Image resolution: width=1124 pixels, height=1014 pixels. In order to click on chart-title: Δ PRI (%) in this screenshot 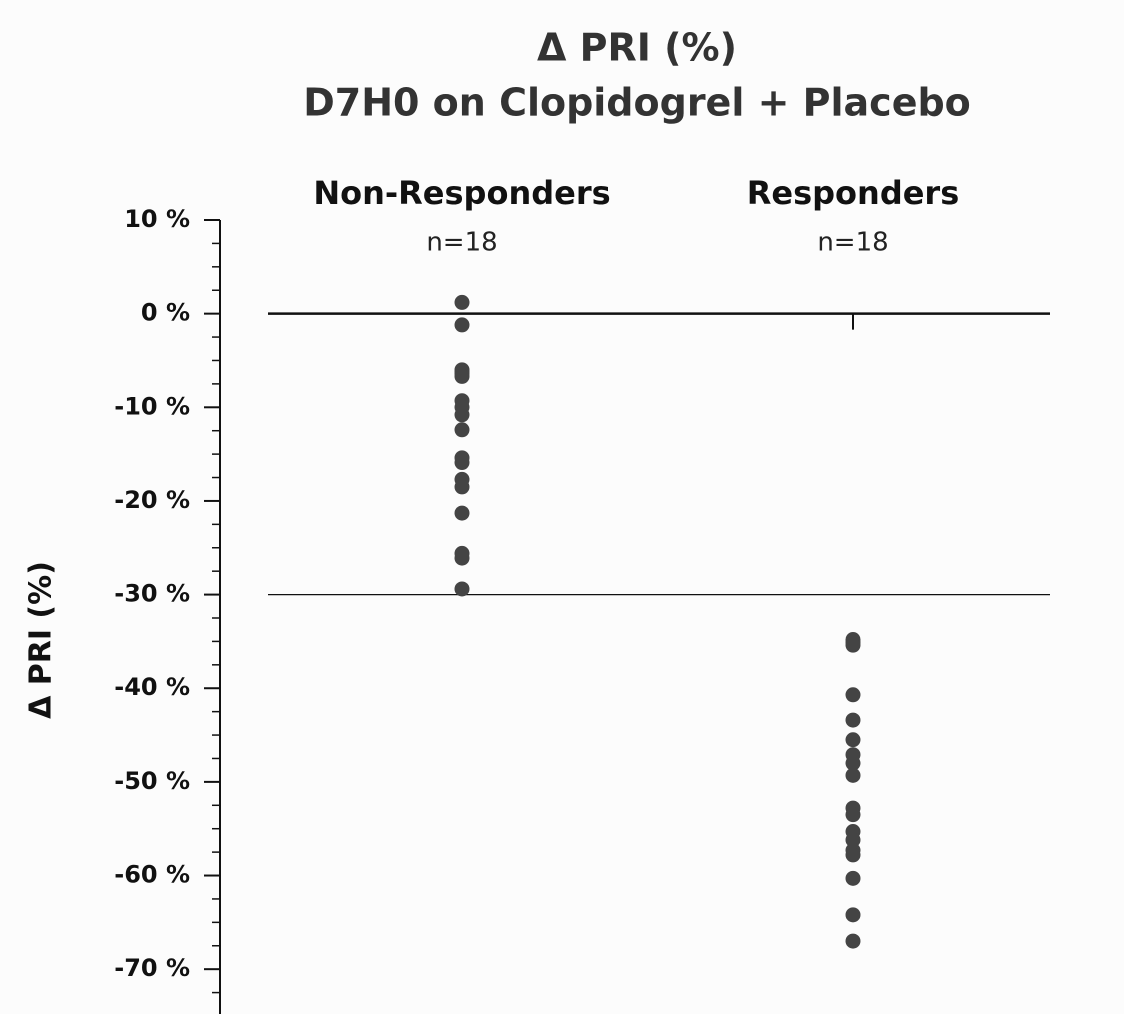, I will do `click(637, 48)`.